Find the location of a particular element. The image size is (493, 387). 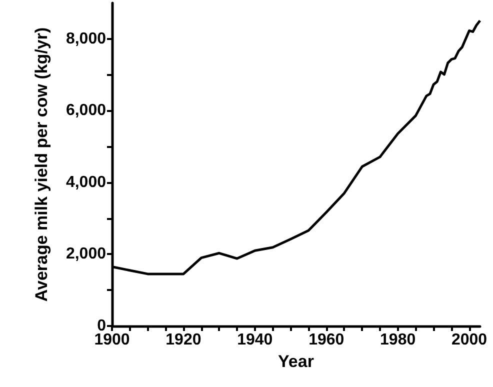

y-tick-label: 8,000 is located at coordinates (86, 39).